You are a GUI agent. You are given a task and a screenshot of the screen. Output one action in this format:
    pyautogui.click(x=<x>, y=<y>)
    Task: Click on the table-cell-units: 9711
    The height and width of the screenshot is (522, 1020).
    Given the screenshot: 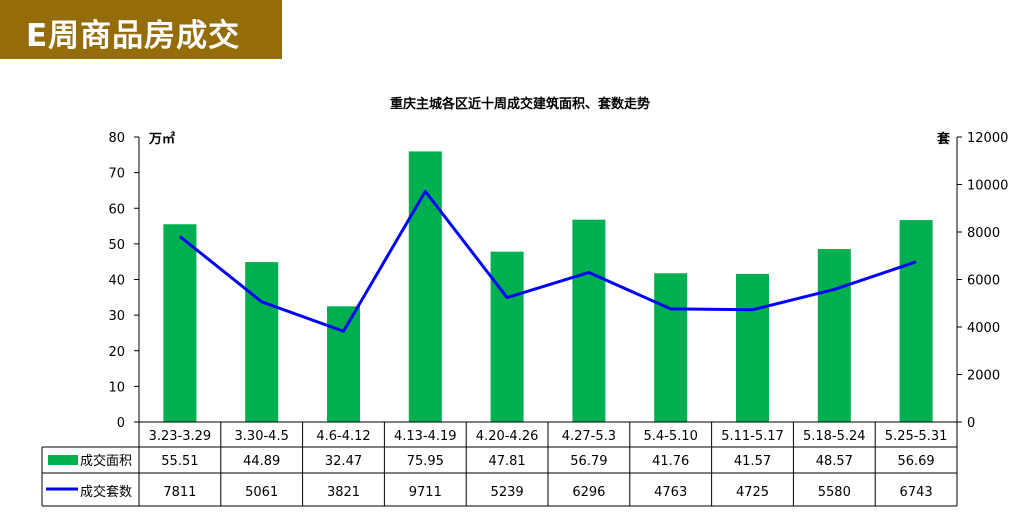 What is the action you would take?
    pyautogui.click(x=425, y=492)
    